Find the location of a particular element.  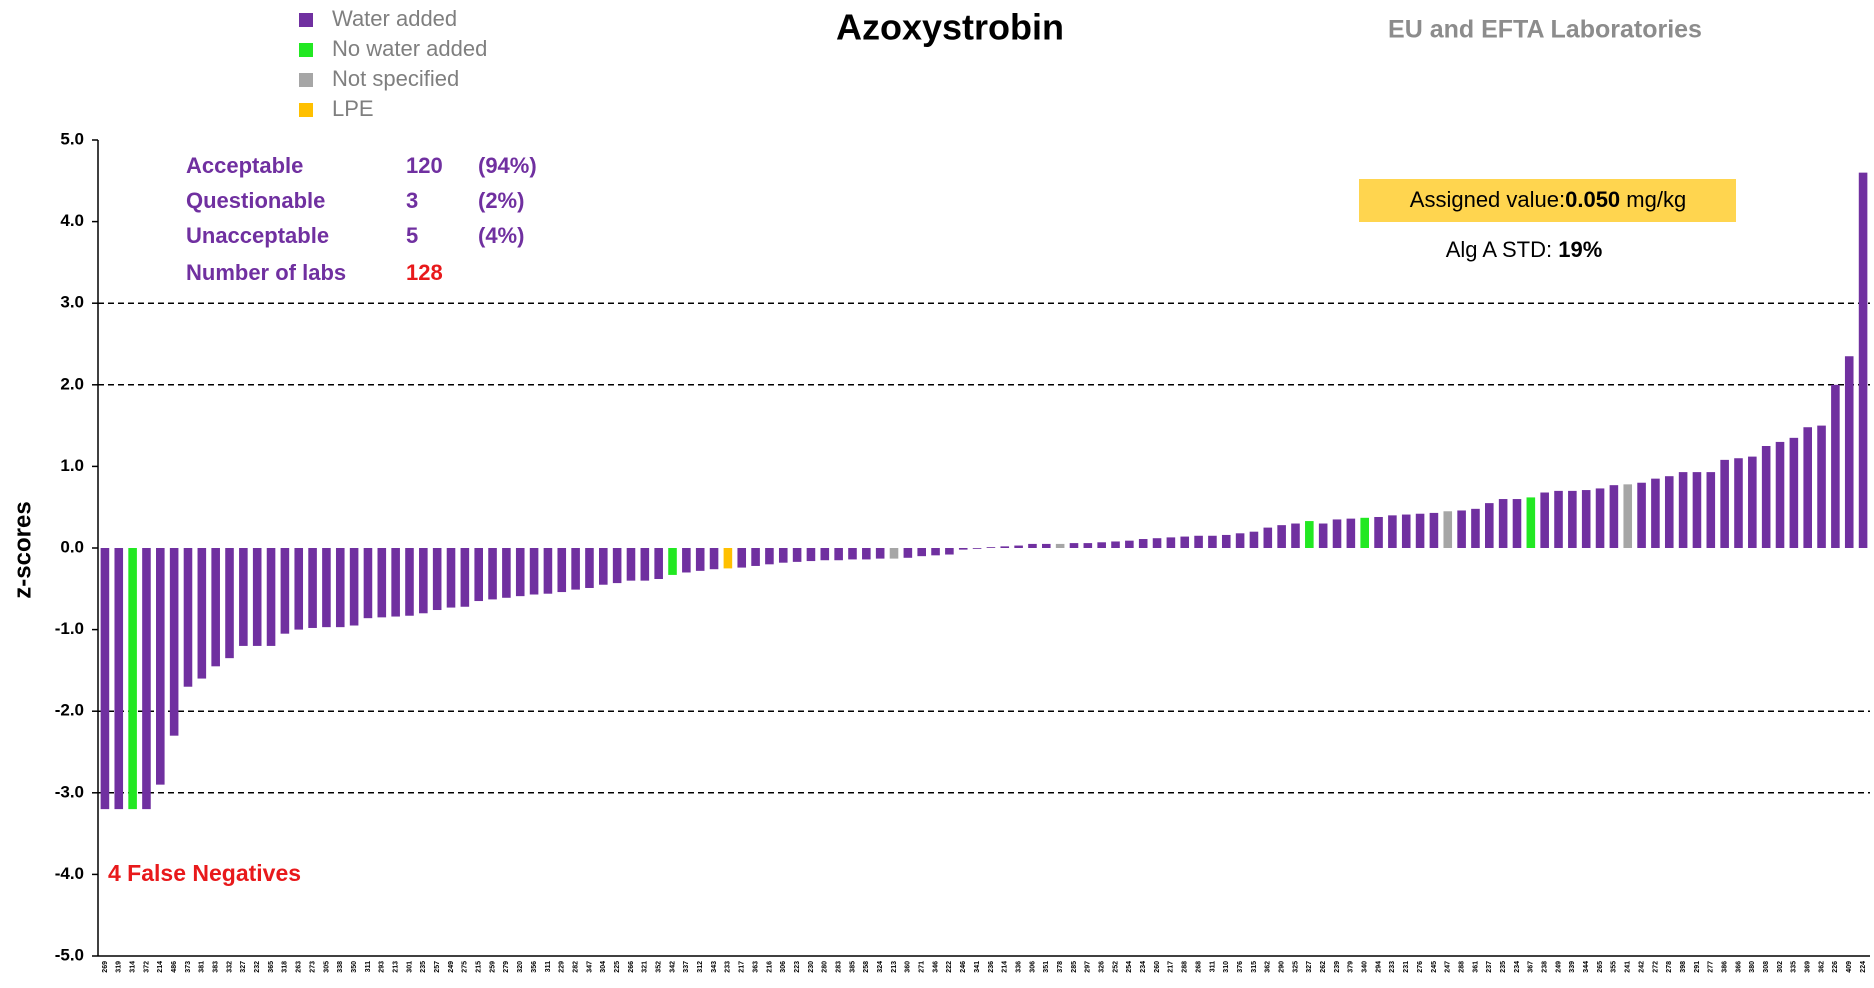

x-tick-label: 235 is located at coordinates (1503, 967).